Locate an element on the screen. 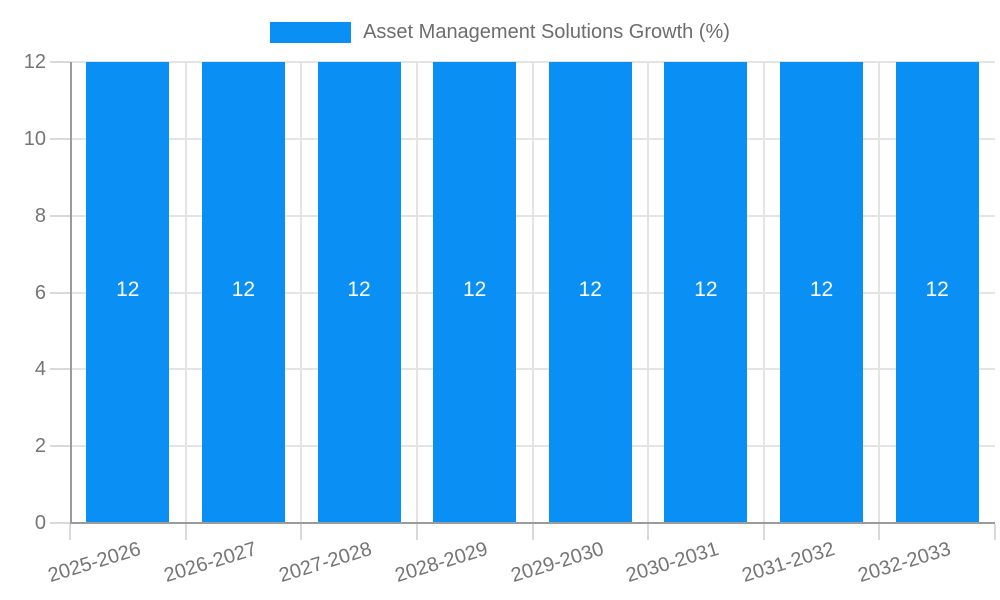  y-tick-label: 12 is located at coordinates (34, 62).